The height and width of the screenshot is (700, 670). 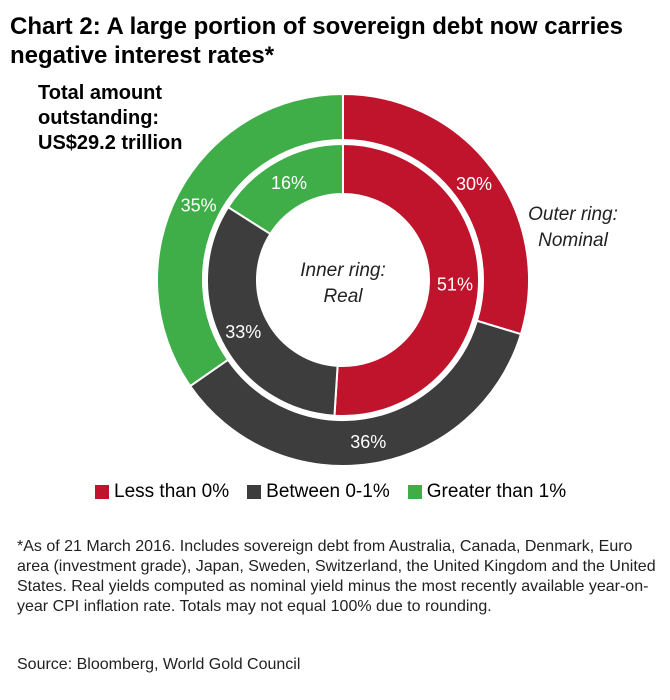 What do you see at coordinates (368, 442) in the screenshot?
I see `outer-label-between-0-1: 36%` at bounding box center [368, 442].